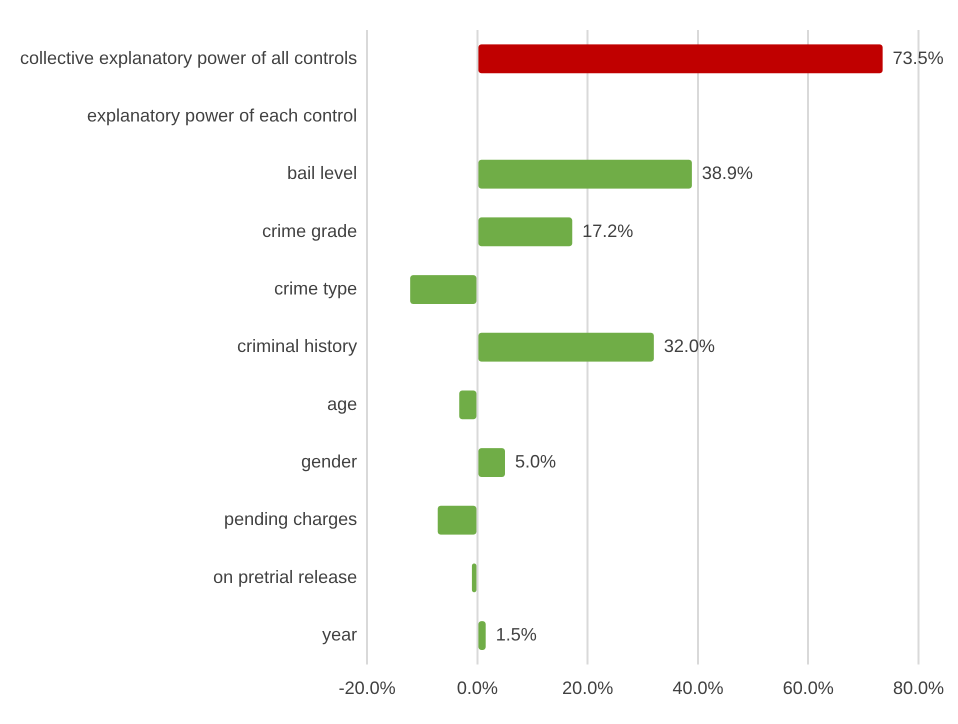 The image size is (958, 724). What do you see at coordinates (340, 634) in the screenshot?
I see `y-tick-label: year` at bounding box center [340, 634].